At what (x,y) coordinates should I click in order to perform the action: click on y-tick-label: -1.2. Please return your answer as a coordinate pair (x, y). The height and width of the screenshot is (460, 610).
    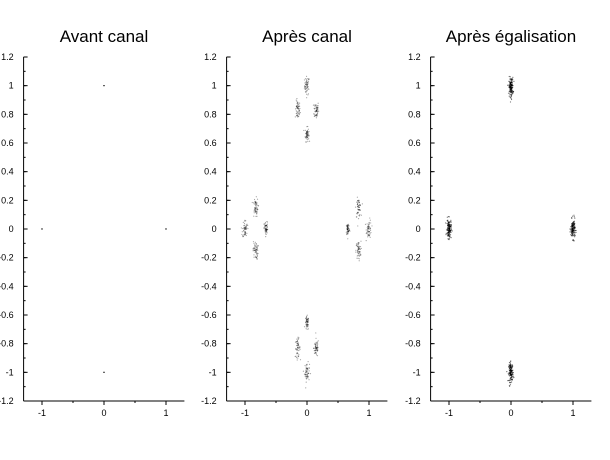
    Looking at the image, I should click on (7, 401).